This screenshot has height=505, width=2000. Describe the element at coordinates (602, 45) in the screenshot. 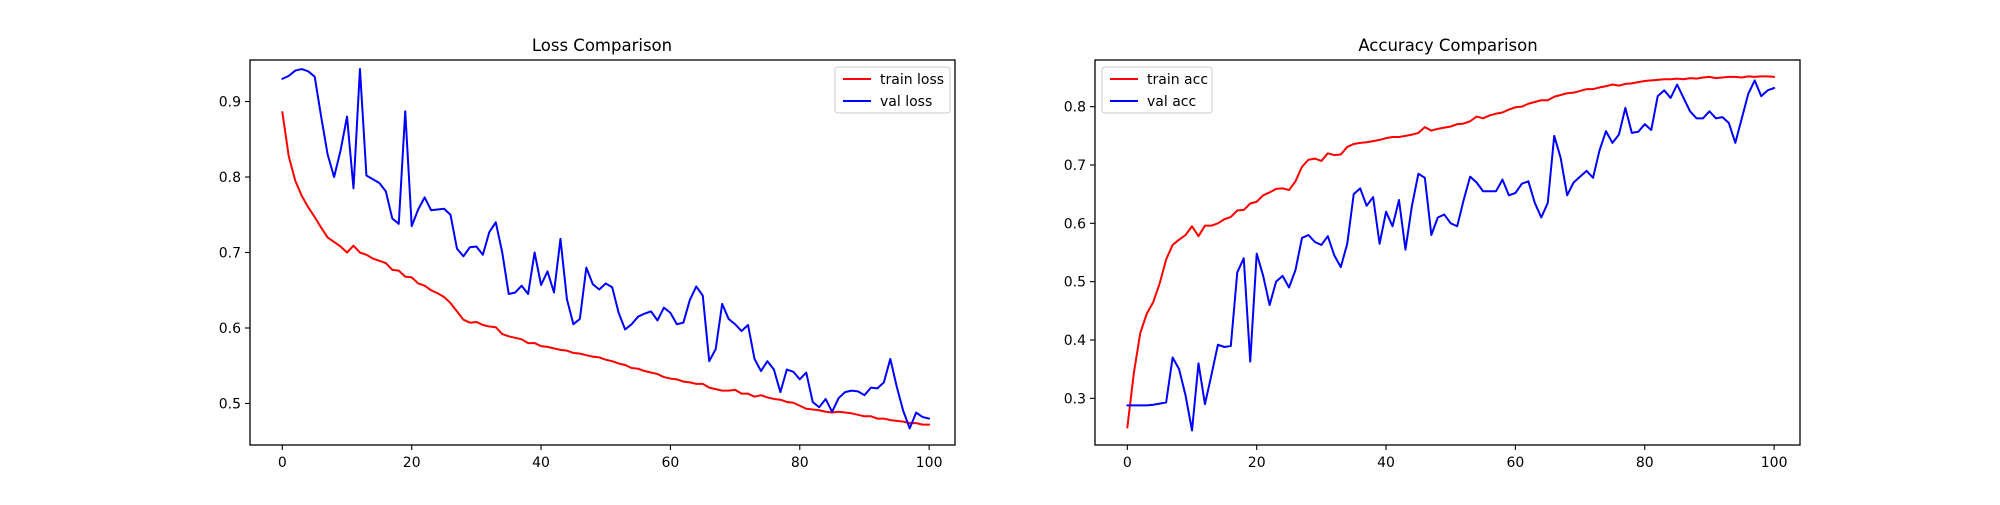

I see `chart-title: Loss Comparison` at that location.